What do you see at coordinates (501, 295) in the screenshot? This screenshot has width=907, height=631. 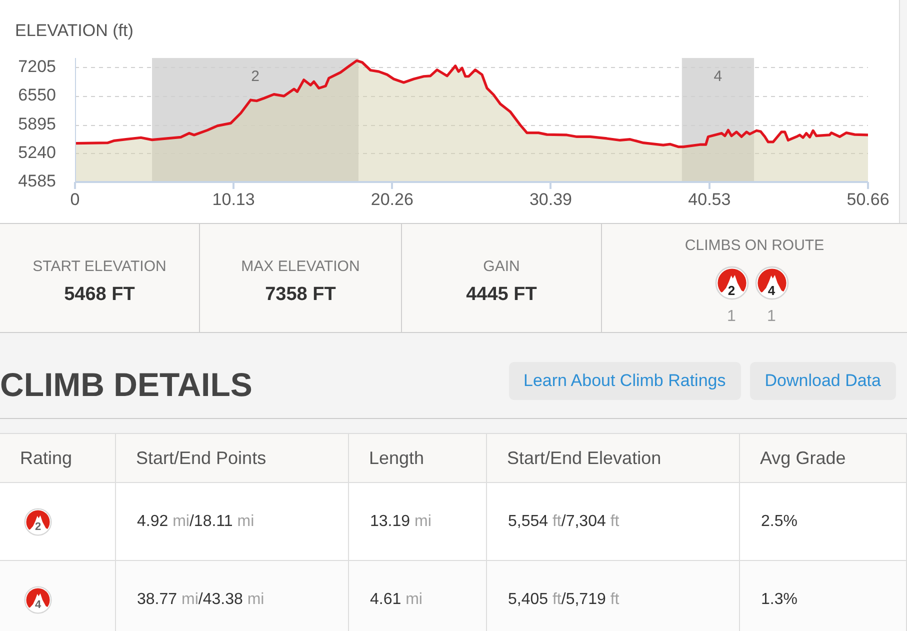 I see `text: 4445 FT` at bounding box center [501, 295].